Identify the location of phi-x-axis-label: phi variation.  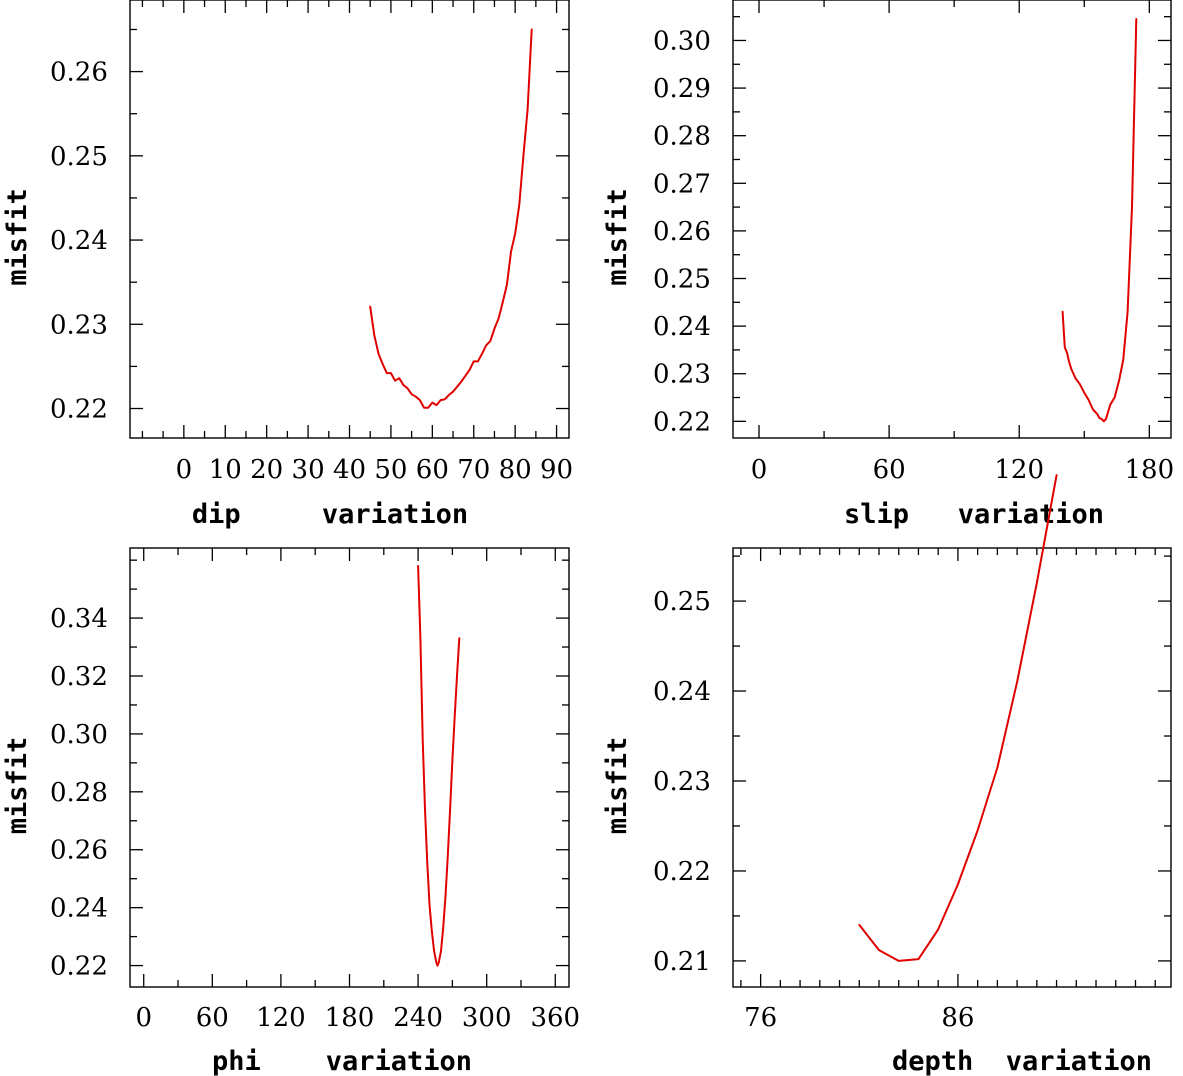
(342, 1061).